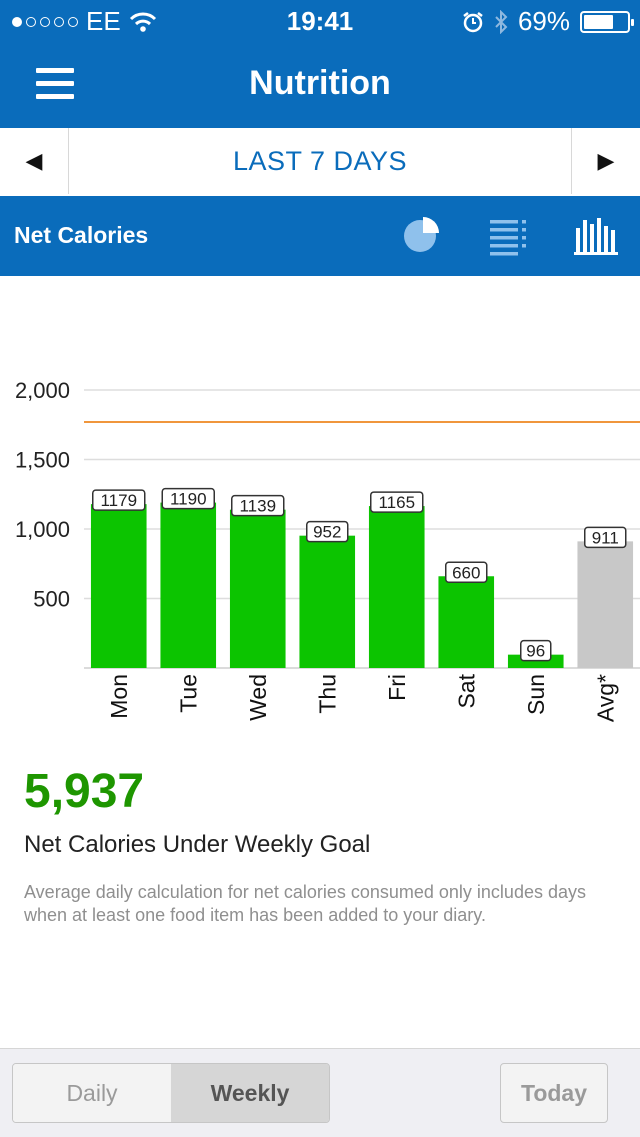  I want to click on signal-strength-icon, so click(45, 21).